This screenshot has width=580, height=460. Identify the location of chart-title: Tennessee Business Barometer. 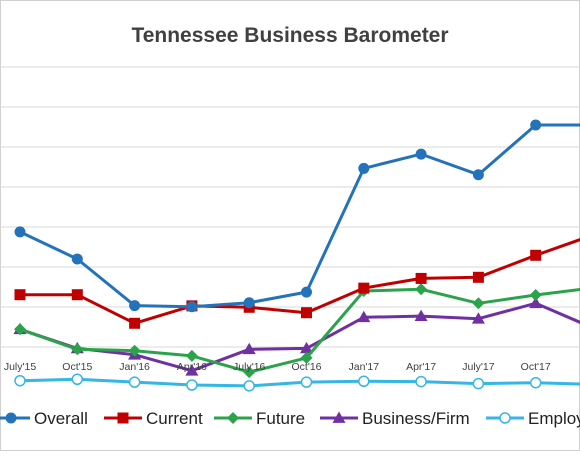
(289, 35).